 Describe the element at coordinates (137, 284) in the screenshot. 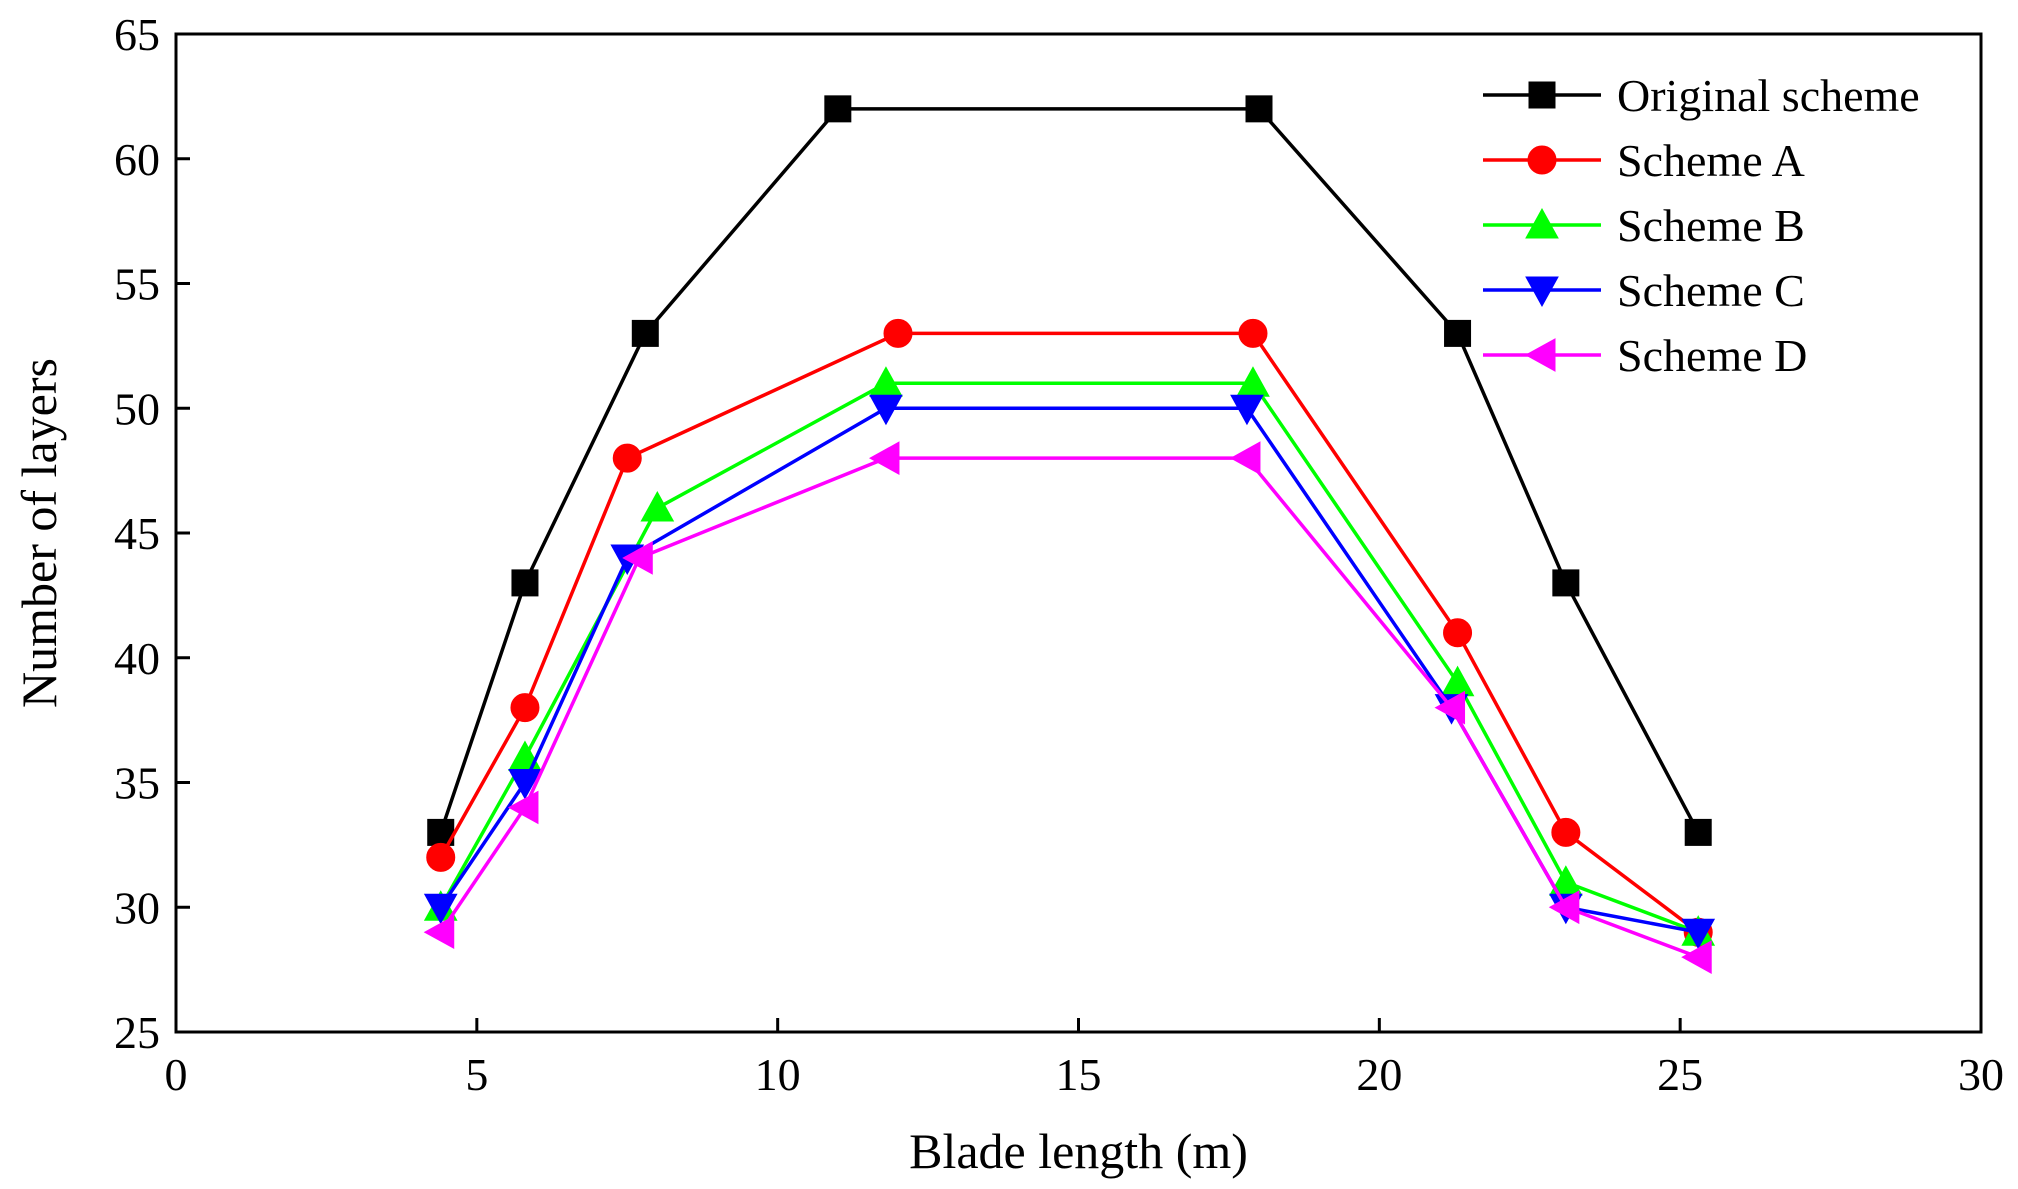

I see `y-tick-label: 55` at that location.